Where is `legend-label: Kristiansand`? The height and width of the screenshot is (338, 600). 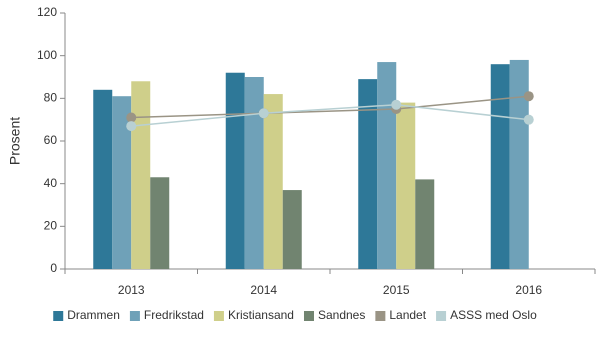
legend-label: Kristiansand is located at coordinates (261, 315).